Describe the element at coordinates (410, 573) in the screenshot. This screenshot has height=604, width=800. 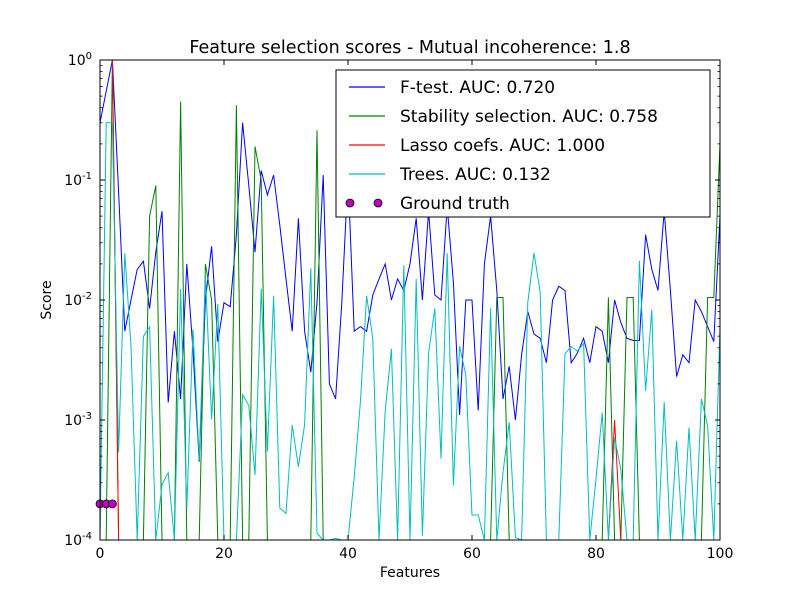
I see `x-axis-label: Features` at that location.